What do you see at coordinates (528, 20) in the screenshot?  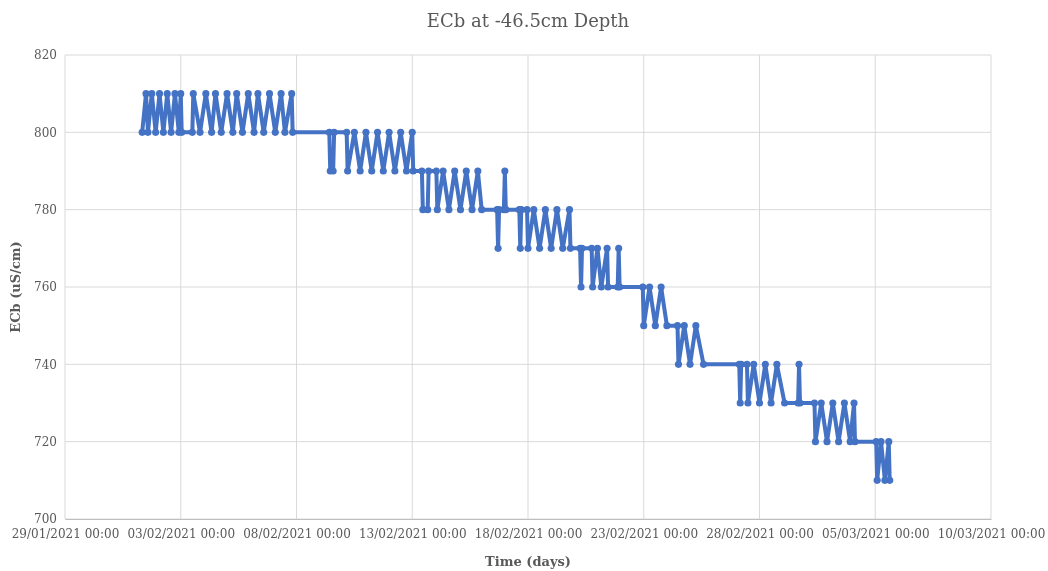 I see `chart-title: ECb at -46.5cm Depth` at bounding box center [528, 20].